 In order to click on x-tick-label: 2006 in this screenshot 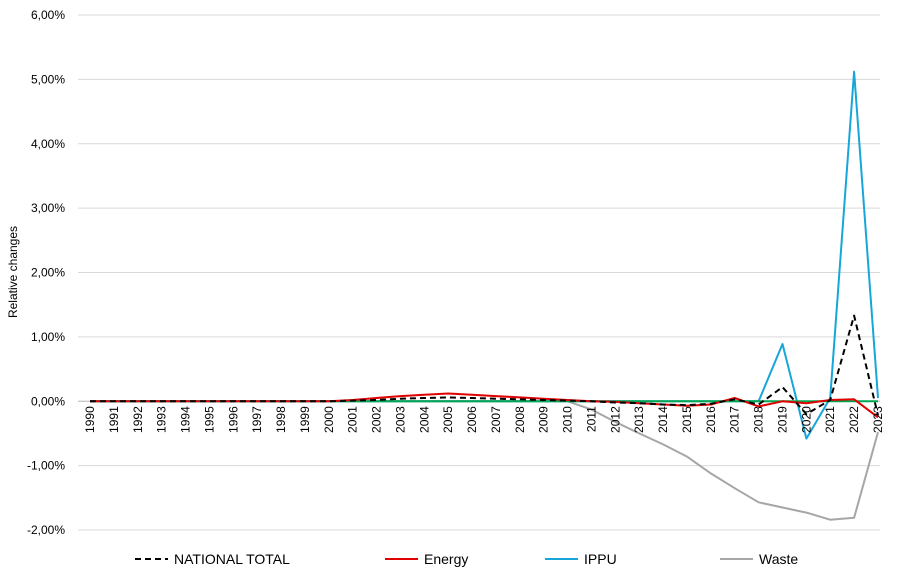, I will do `click(472, 419)`.